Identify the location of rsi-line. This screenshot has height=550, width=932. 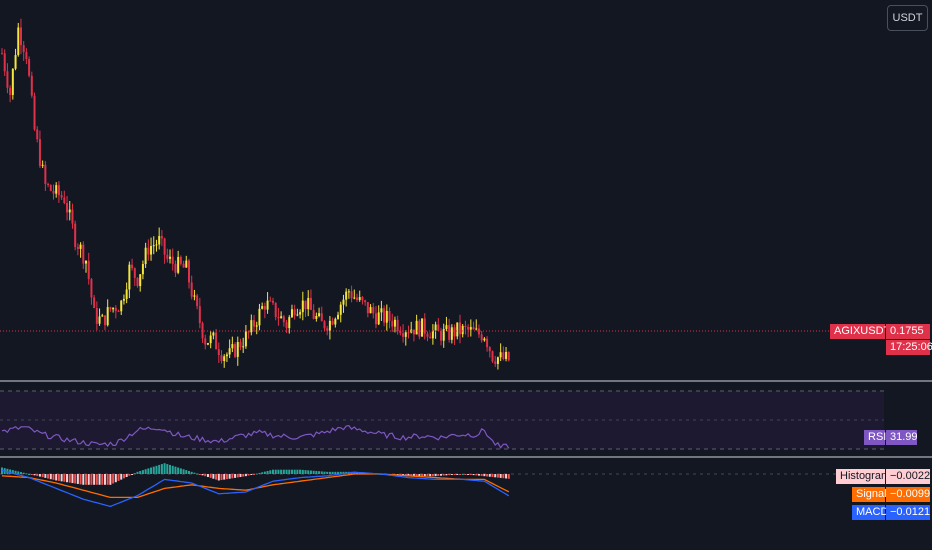
(255, 436).